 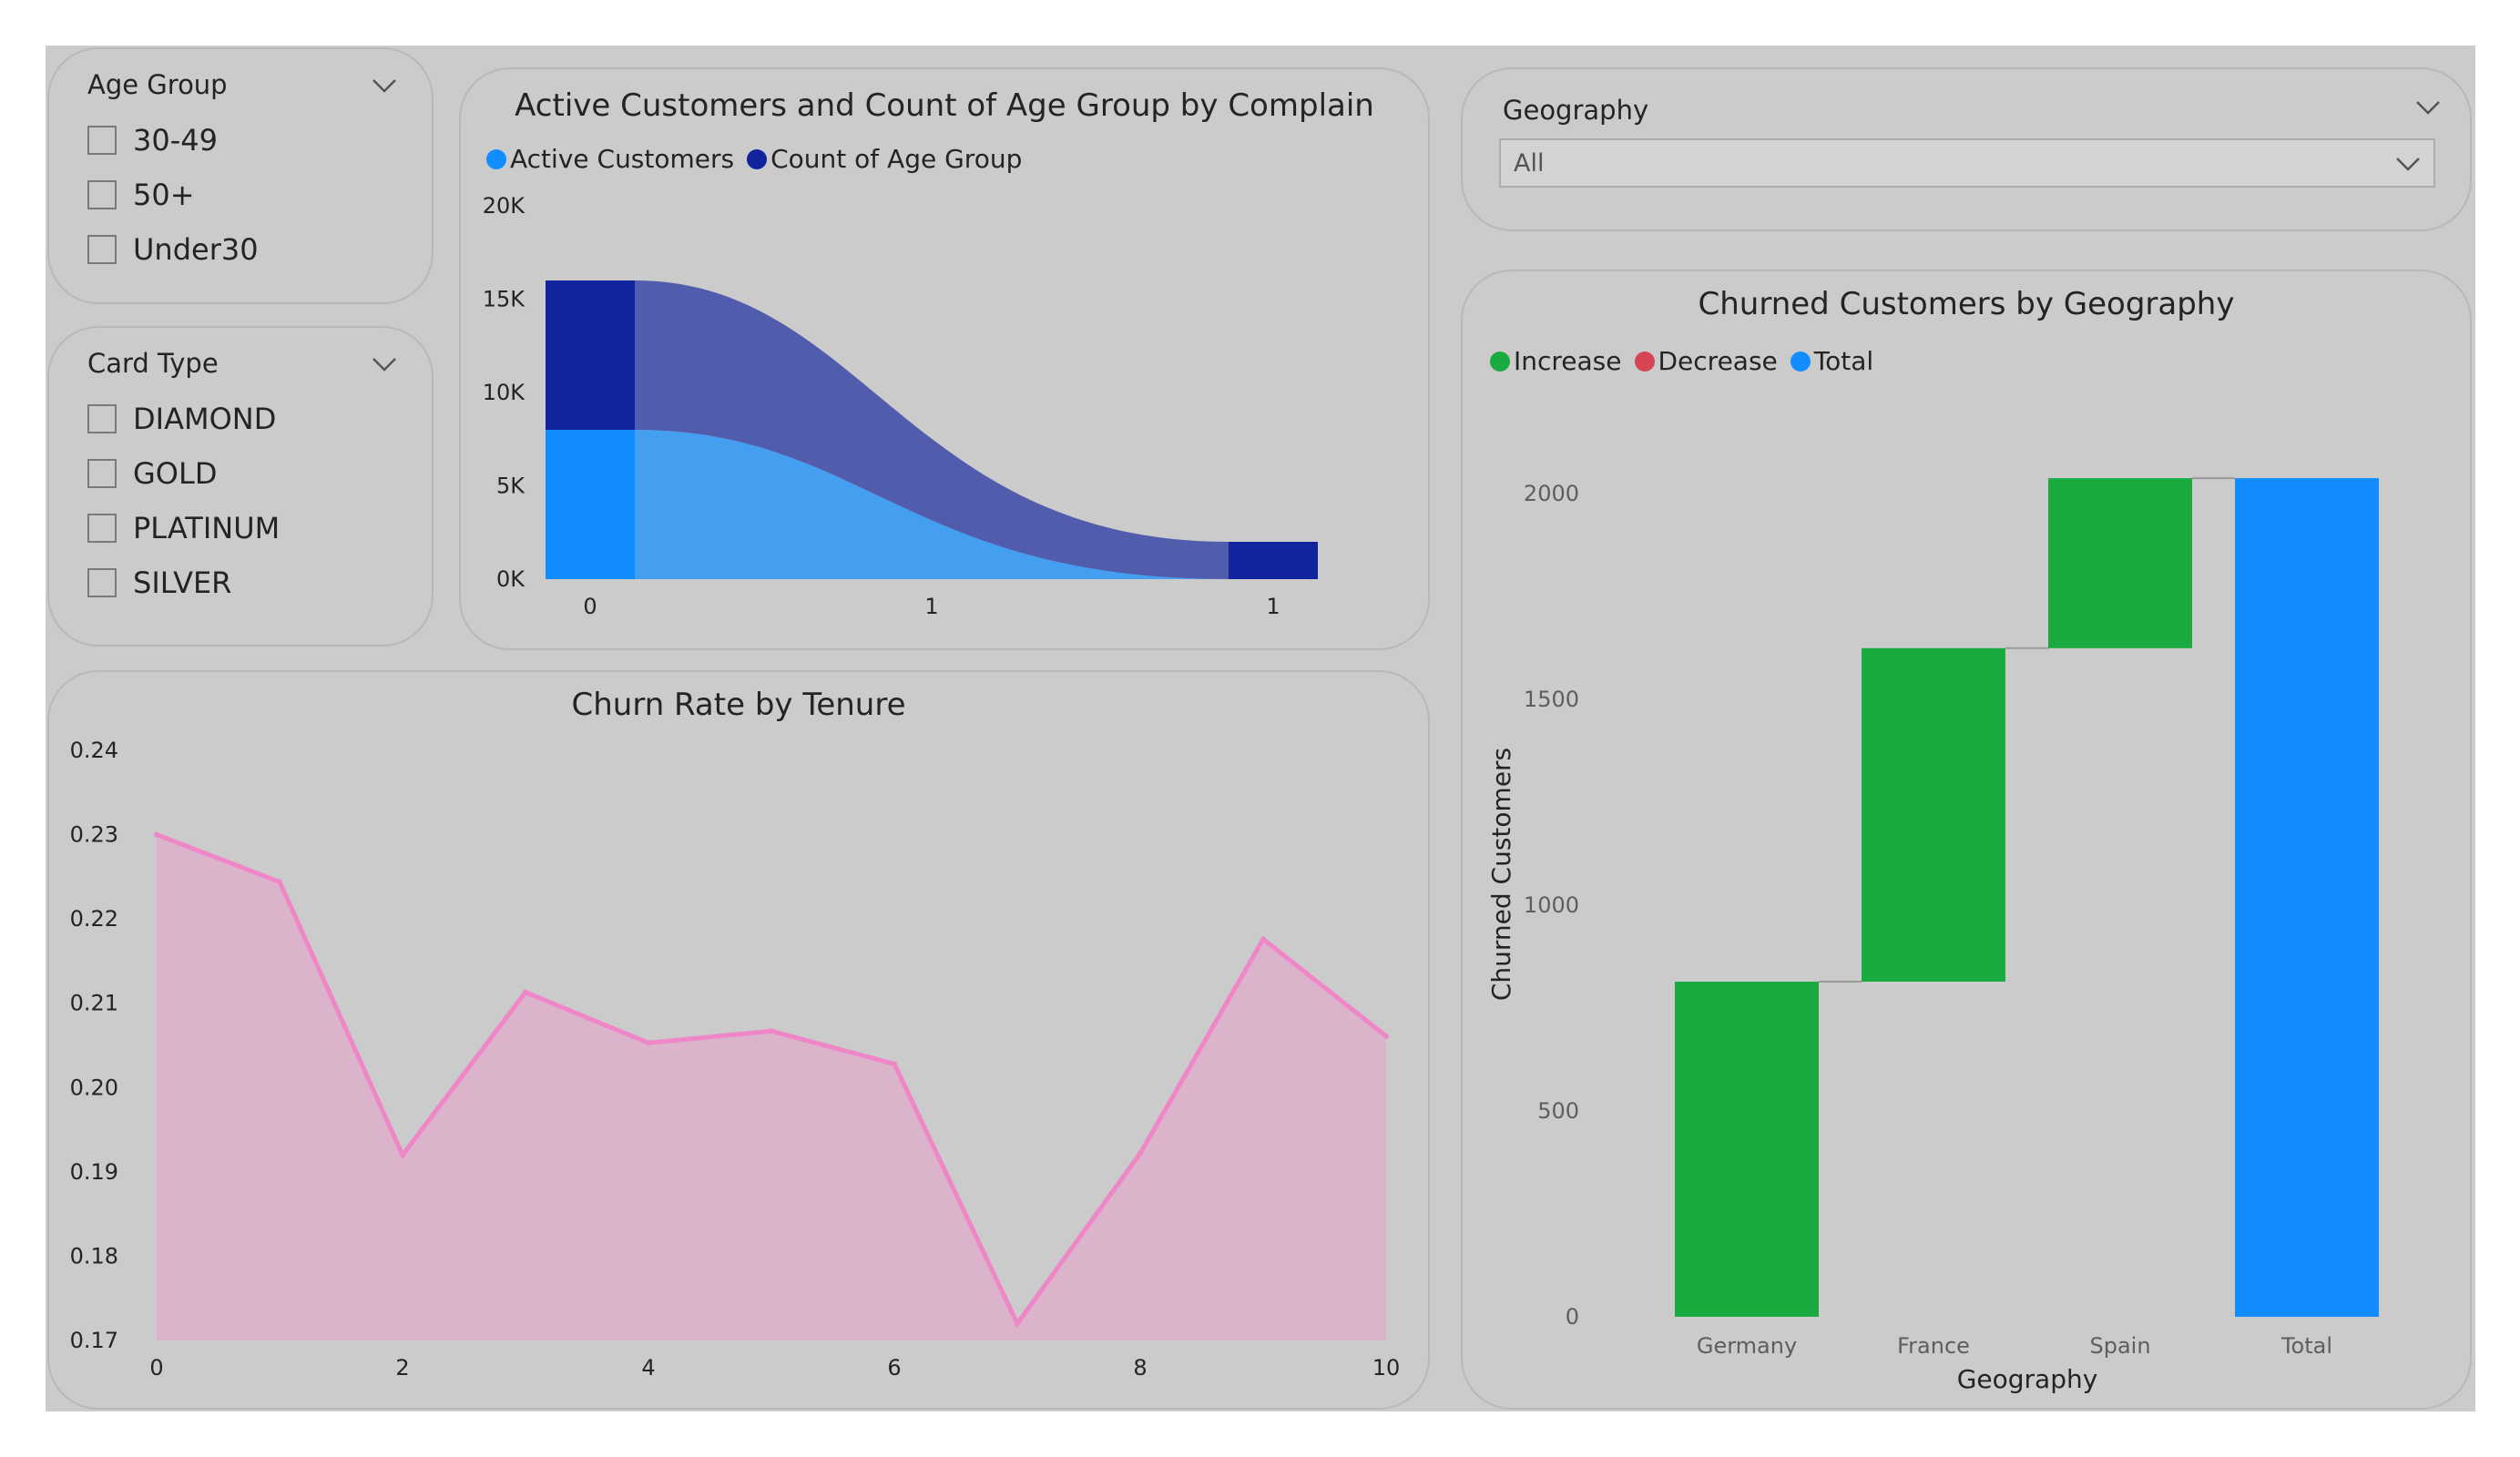 I want to click on y-tick-label: 10K, so click(x=505, y=392).